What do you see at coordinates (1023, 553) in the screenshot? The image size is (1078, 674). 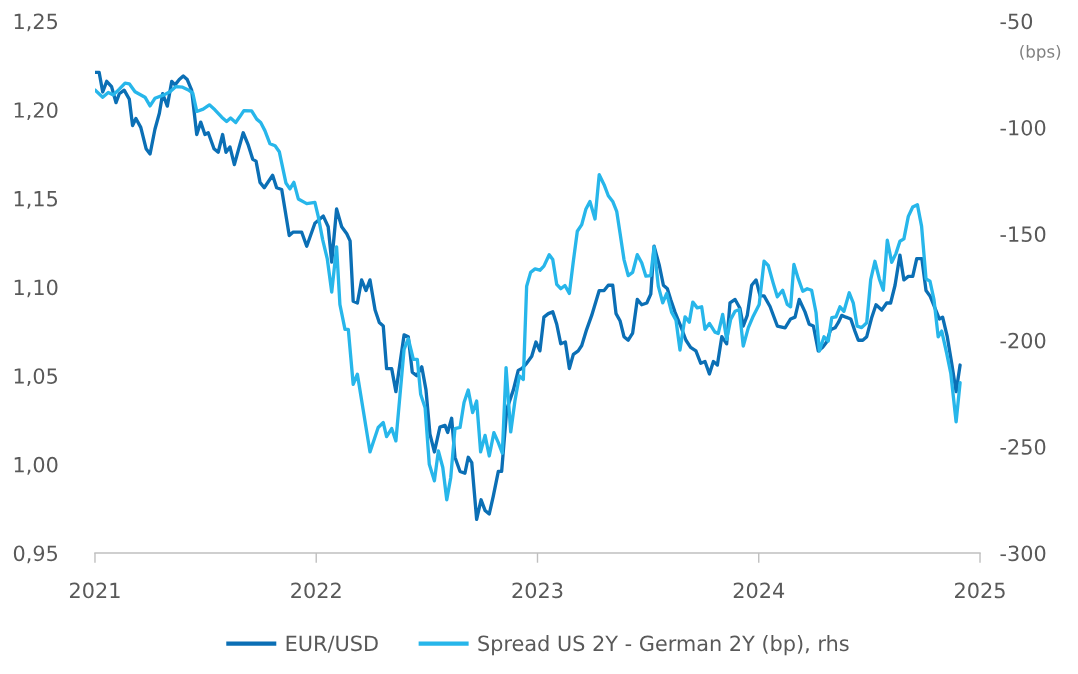 I see `y2-tick-label: -300` at bounding box center [1023, 553].